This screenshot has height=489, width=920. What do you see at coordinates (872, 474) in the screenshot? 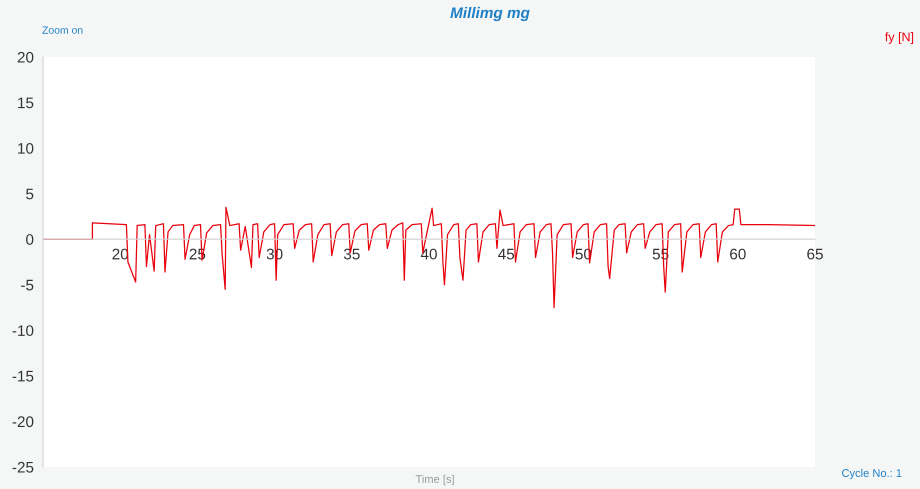
I see `text: Cycle No.: 1` at bounding box center [872, 474].